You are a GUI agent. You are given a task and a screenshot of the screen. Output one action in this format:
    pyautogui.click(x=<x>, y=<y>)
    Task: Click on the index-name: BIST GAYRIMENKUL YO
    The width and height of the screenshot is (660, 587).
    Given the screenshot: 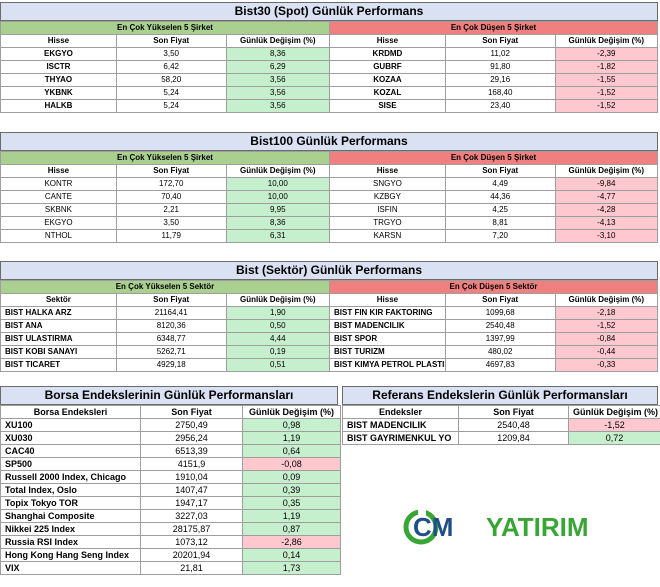 What is the action you would take?
    pyautogui.click(x=400, y=438)
    